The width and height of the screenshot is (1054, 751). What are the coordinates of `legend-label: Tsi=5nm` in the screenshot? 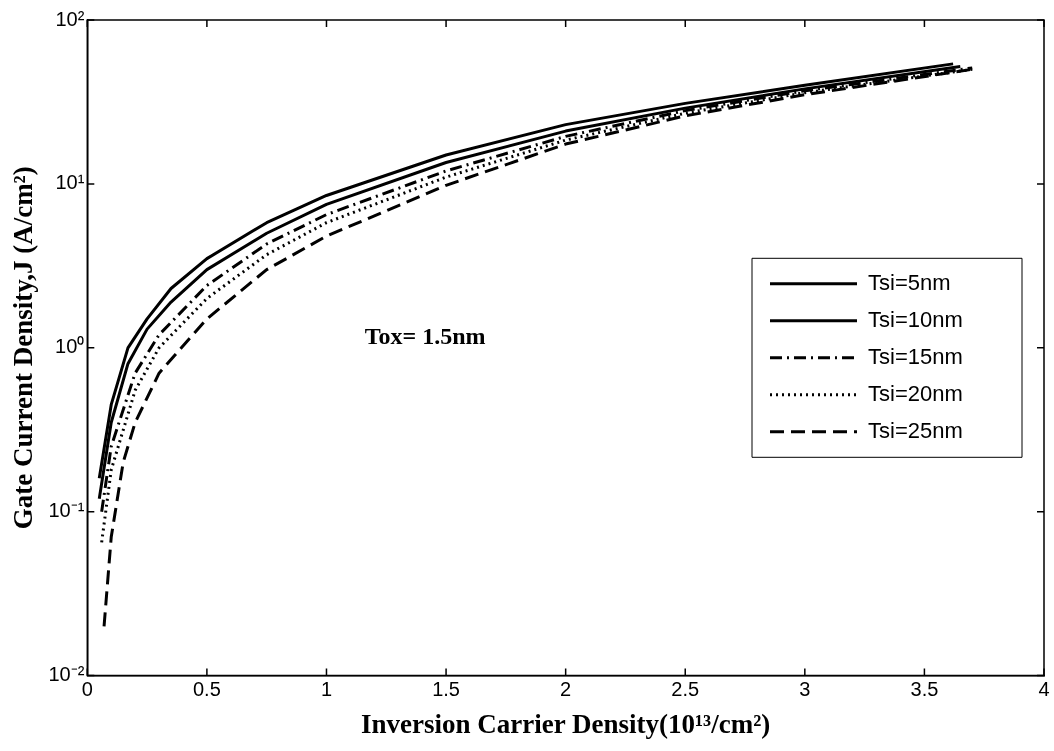 It's located at (909, 282).